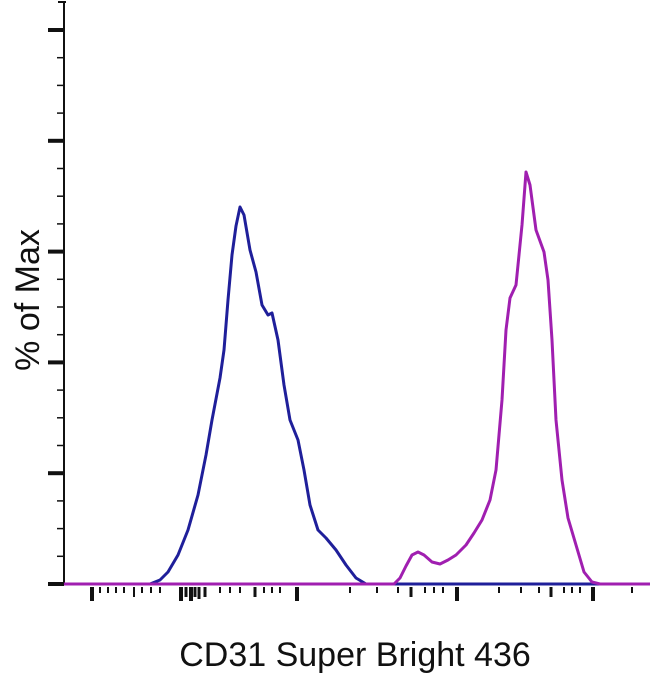  I want to click on x-axis-label: CD31 Super Bright 436, so click(355, 655).